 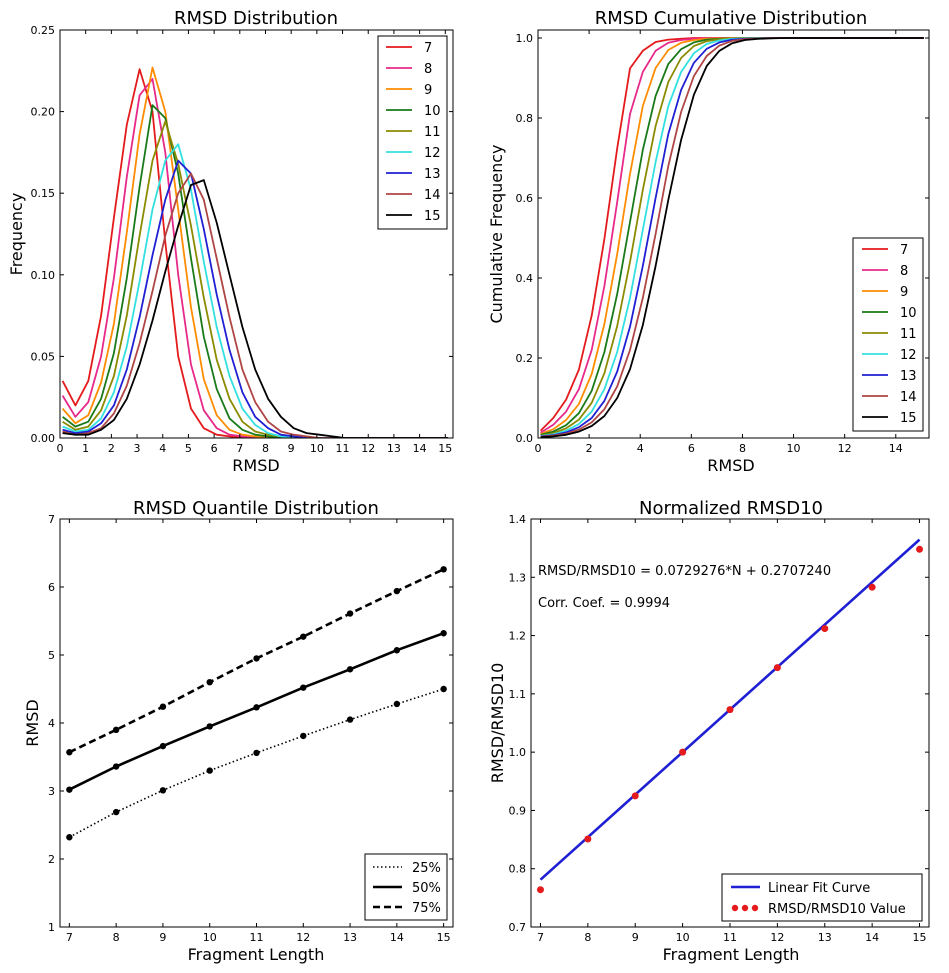 What do you see at coordinates (256, 703) in the screenshot?
I see `panel3-plot-area` at bounding box center [256, 703].